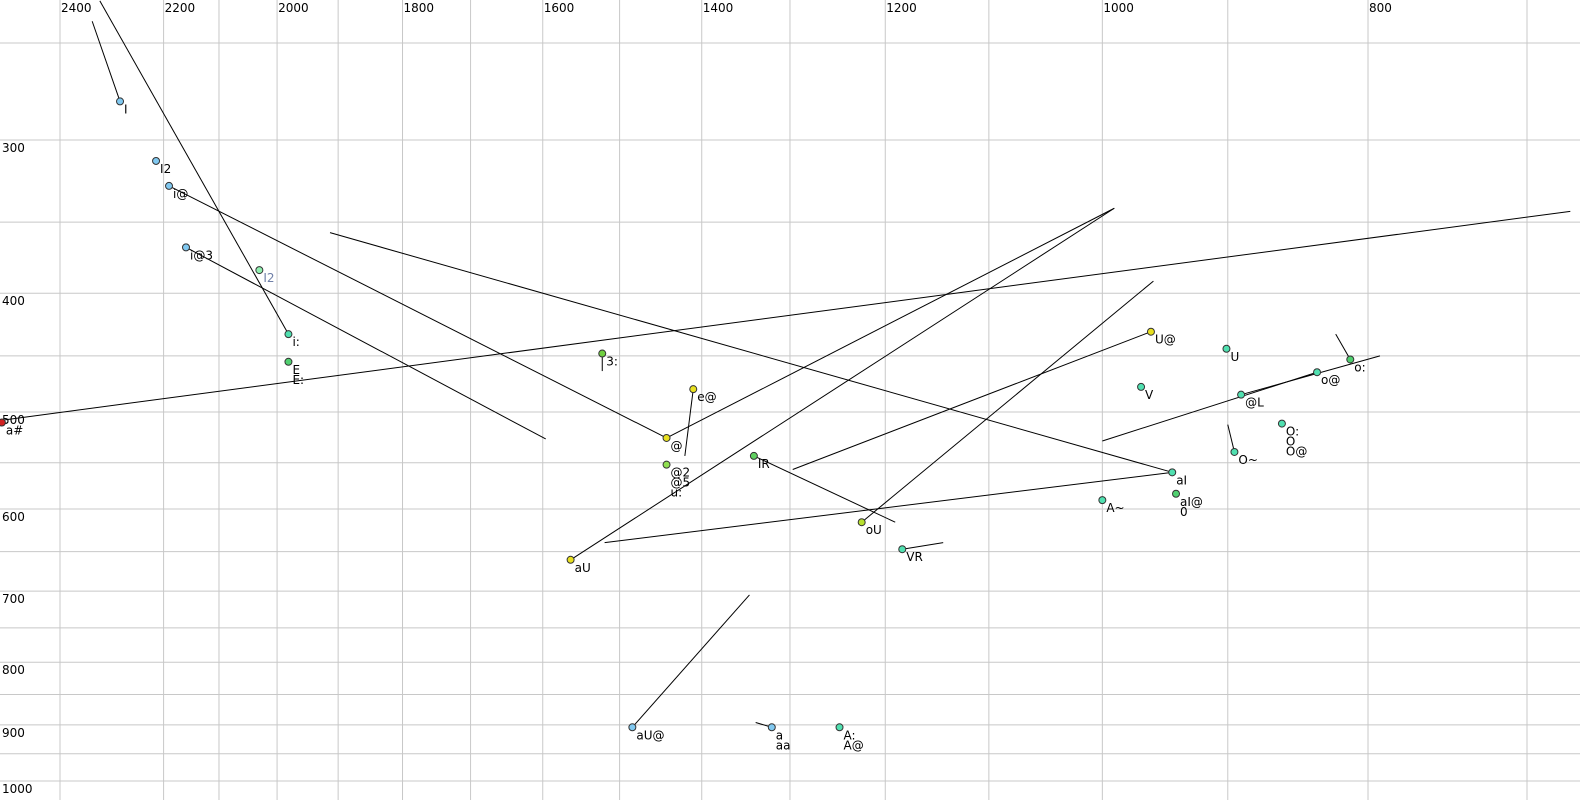 The height and width of the screenshot is (800, 1580). I want to click on vowel-label: A:, so click(850, 735).